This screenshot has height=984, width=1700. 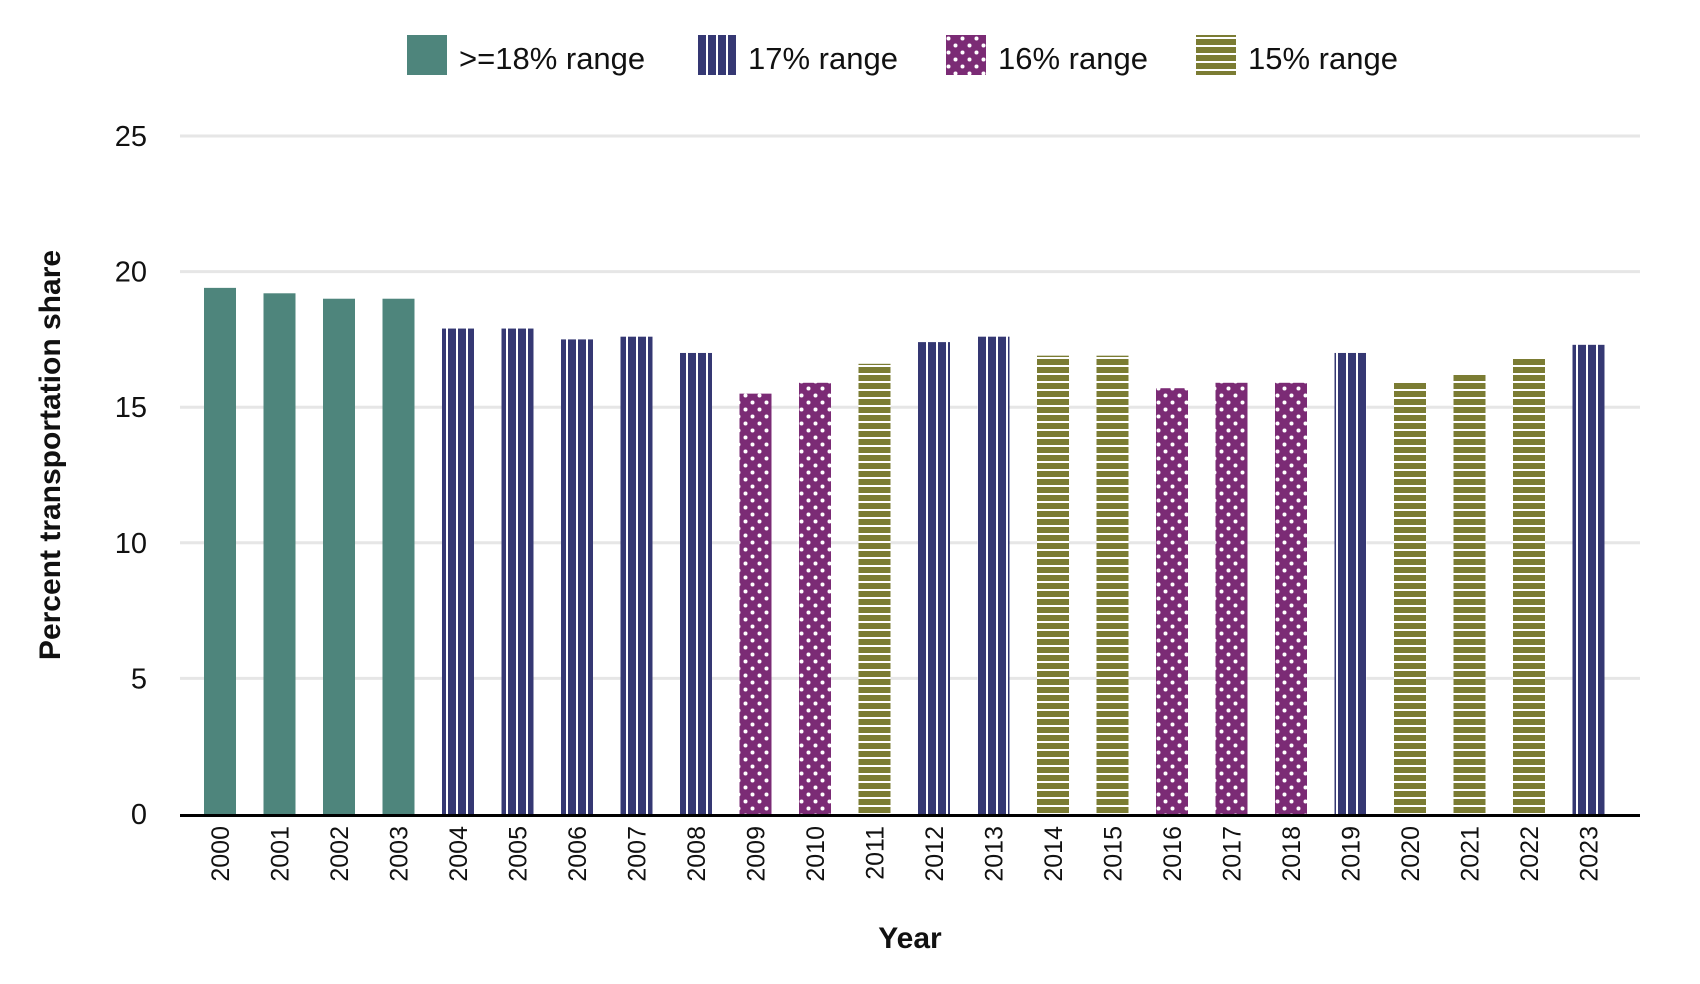 I want to click on y-tick-label: 0, so click(x=139, y=815).